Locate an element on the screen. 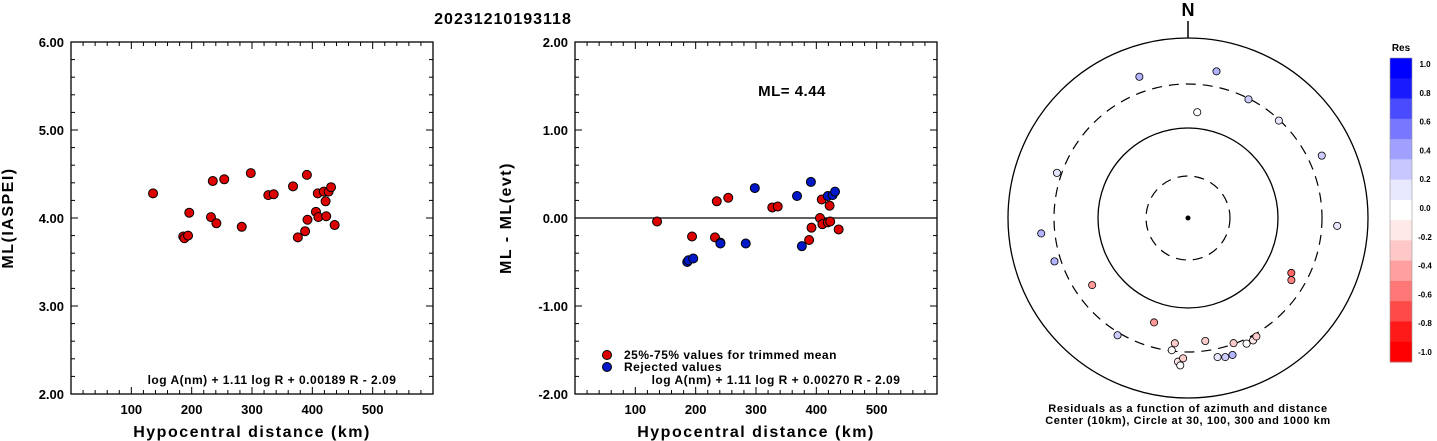  colorbar-labels: 1.0 0.8 0.6 0.4 0.2 0.0 -0.2 -0.4 -0.6 -0.8 -1.0 is located at coordinates (1425, 208).